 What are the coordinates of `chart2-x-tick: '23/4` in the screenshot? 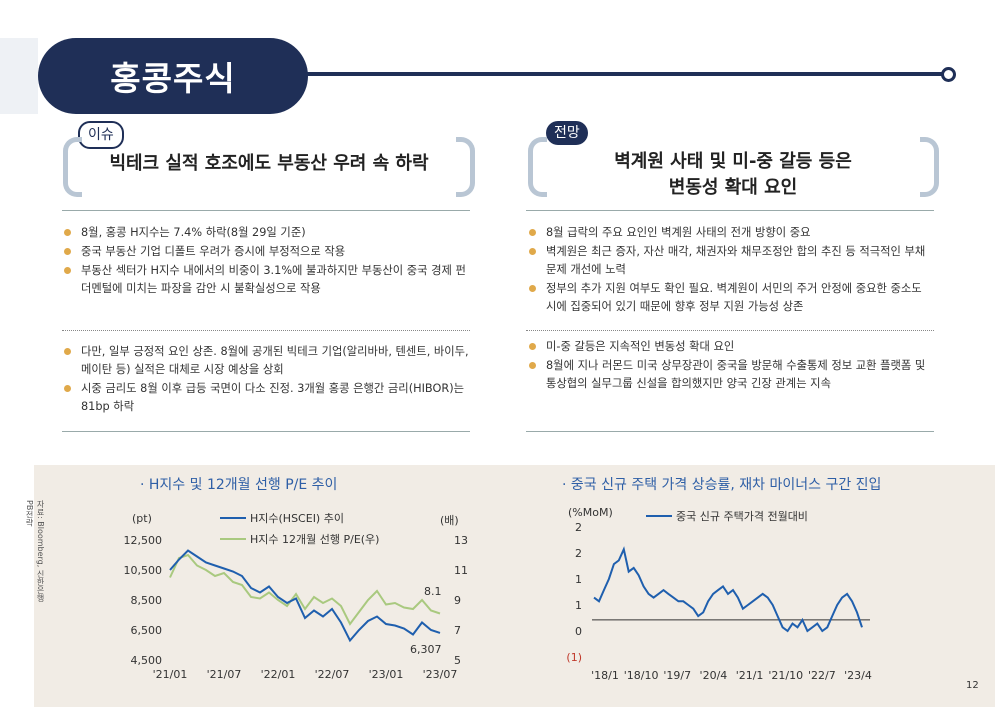 It's located at (858, 675).